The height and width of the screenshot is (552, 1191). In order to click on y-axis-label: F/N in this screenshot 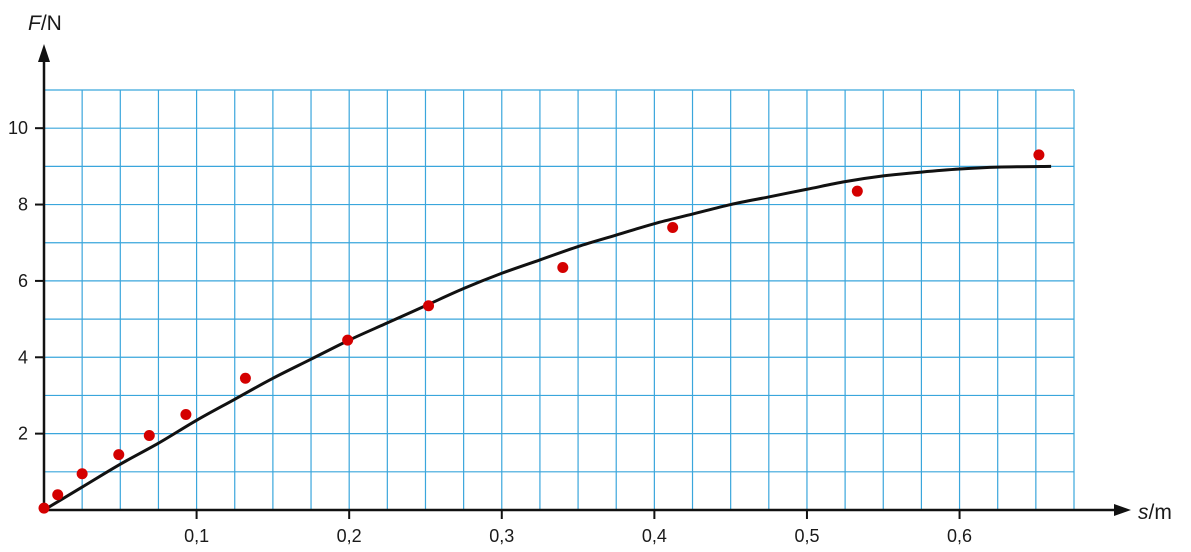, I will do `click(45, 23)`.